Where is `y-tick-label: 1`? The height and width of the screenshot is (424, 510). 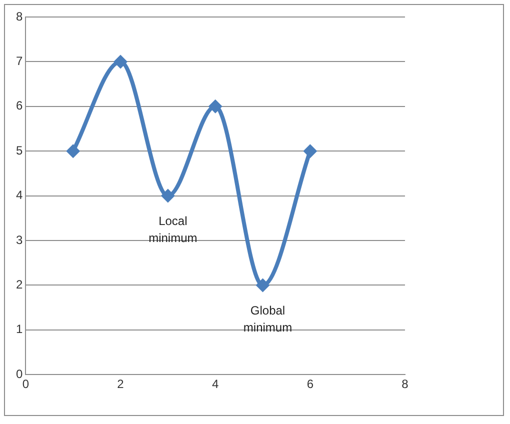
y-tick-label: 1 is located at coordinates (19, 329).